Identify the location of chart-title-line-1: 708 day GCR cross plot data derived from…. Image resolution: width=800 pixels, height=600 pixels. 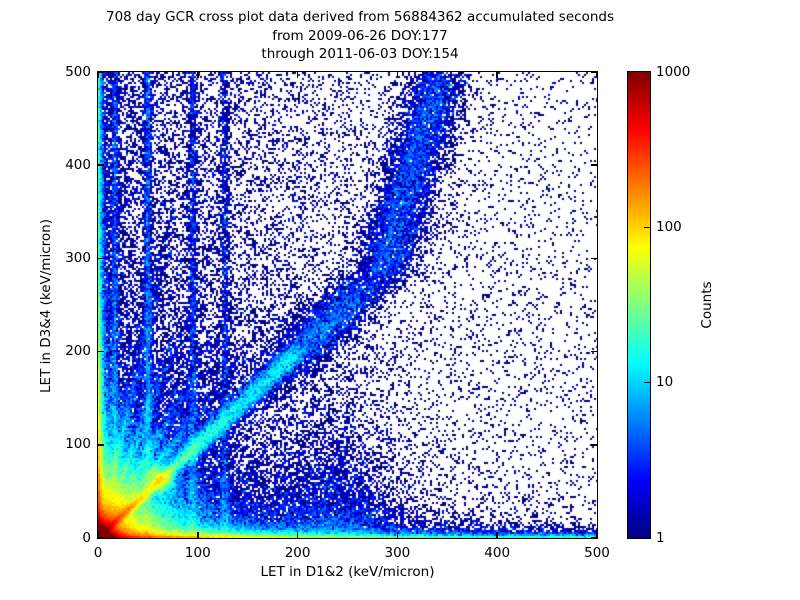
(360, 17).